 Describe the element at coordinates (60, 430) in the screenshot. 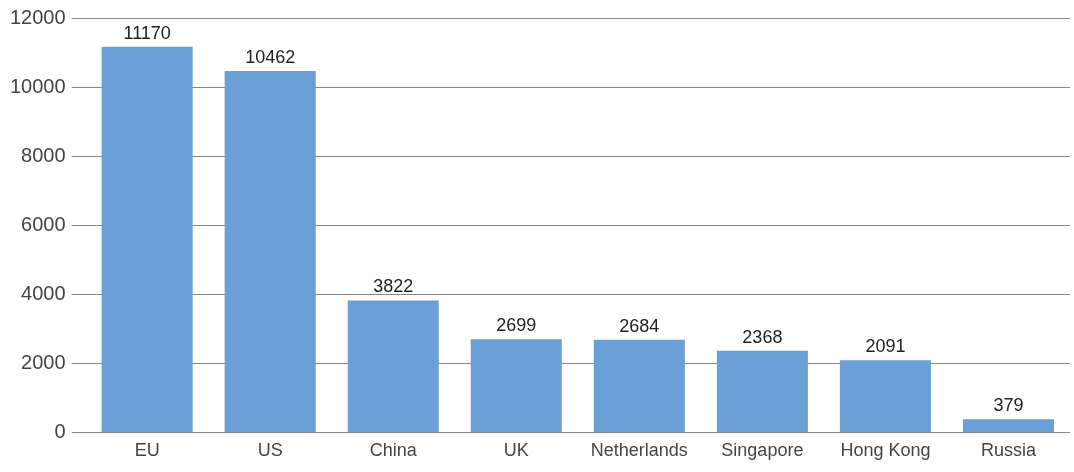

I see `y-tick-label: 0` at that location.